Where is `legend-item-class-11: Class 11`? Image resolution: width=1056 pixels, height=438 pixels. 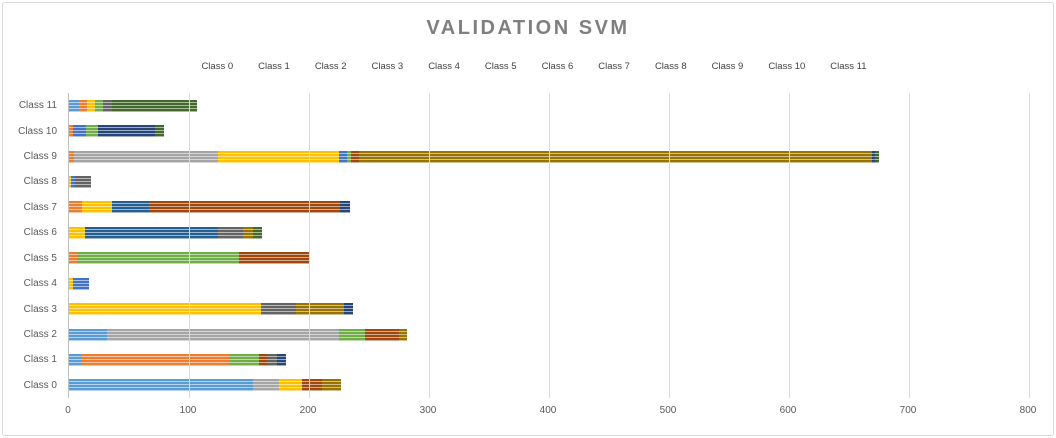 legend-item-class-11: Class 11 is located at coordinates (842, 66).